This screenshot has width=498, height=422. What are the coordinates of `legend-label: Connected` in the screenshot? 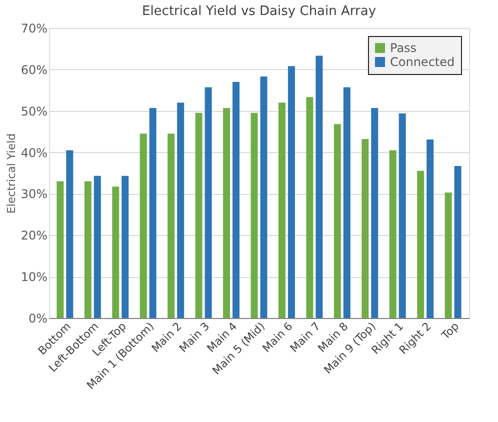 It's located at (422, 62).